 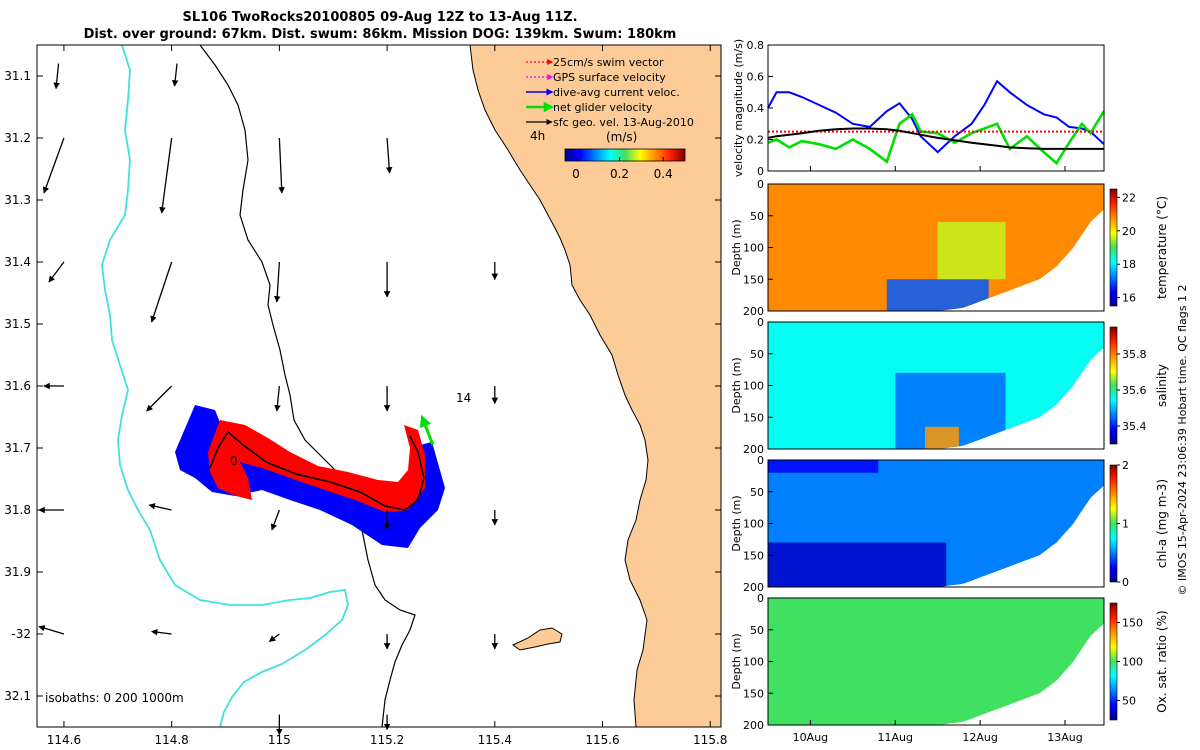 I want to click on section-colorbar-tick-label: 16, so click(x=1129, y=298).